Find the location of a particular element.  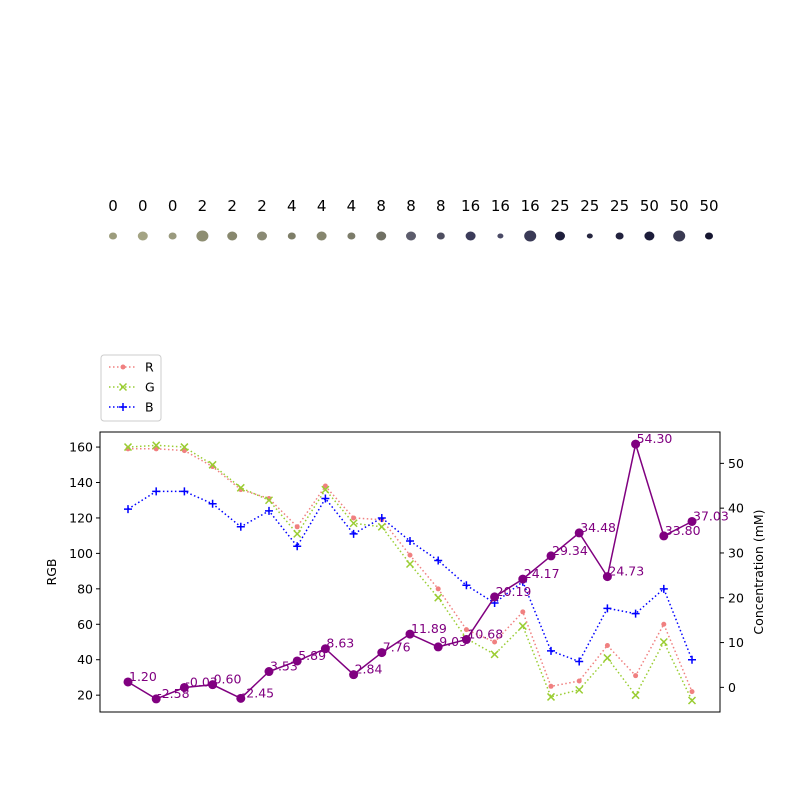

concentration-value-label: 8.63 is located at coordinates (340, 643).